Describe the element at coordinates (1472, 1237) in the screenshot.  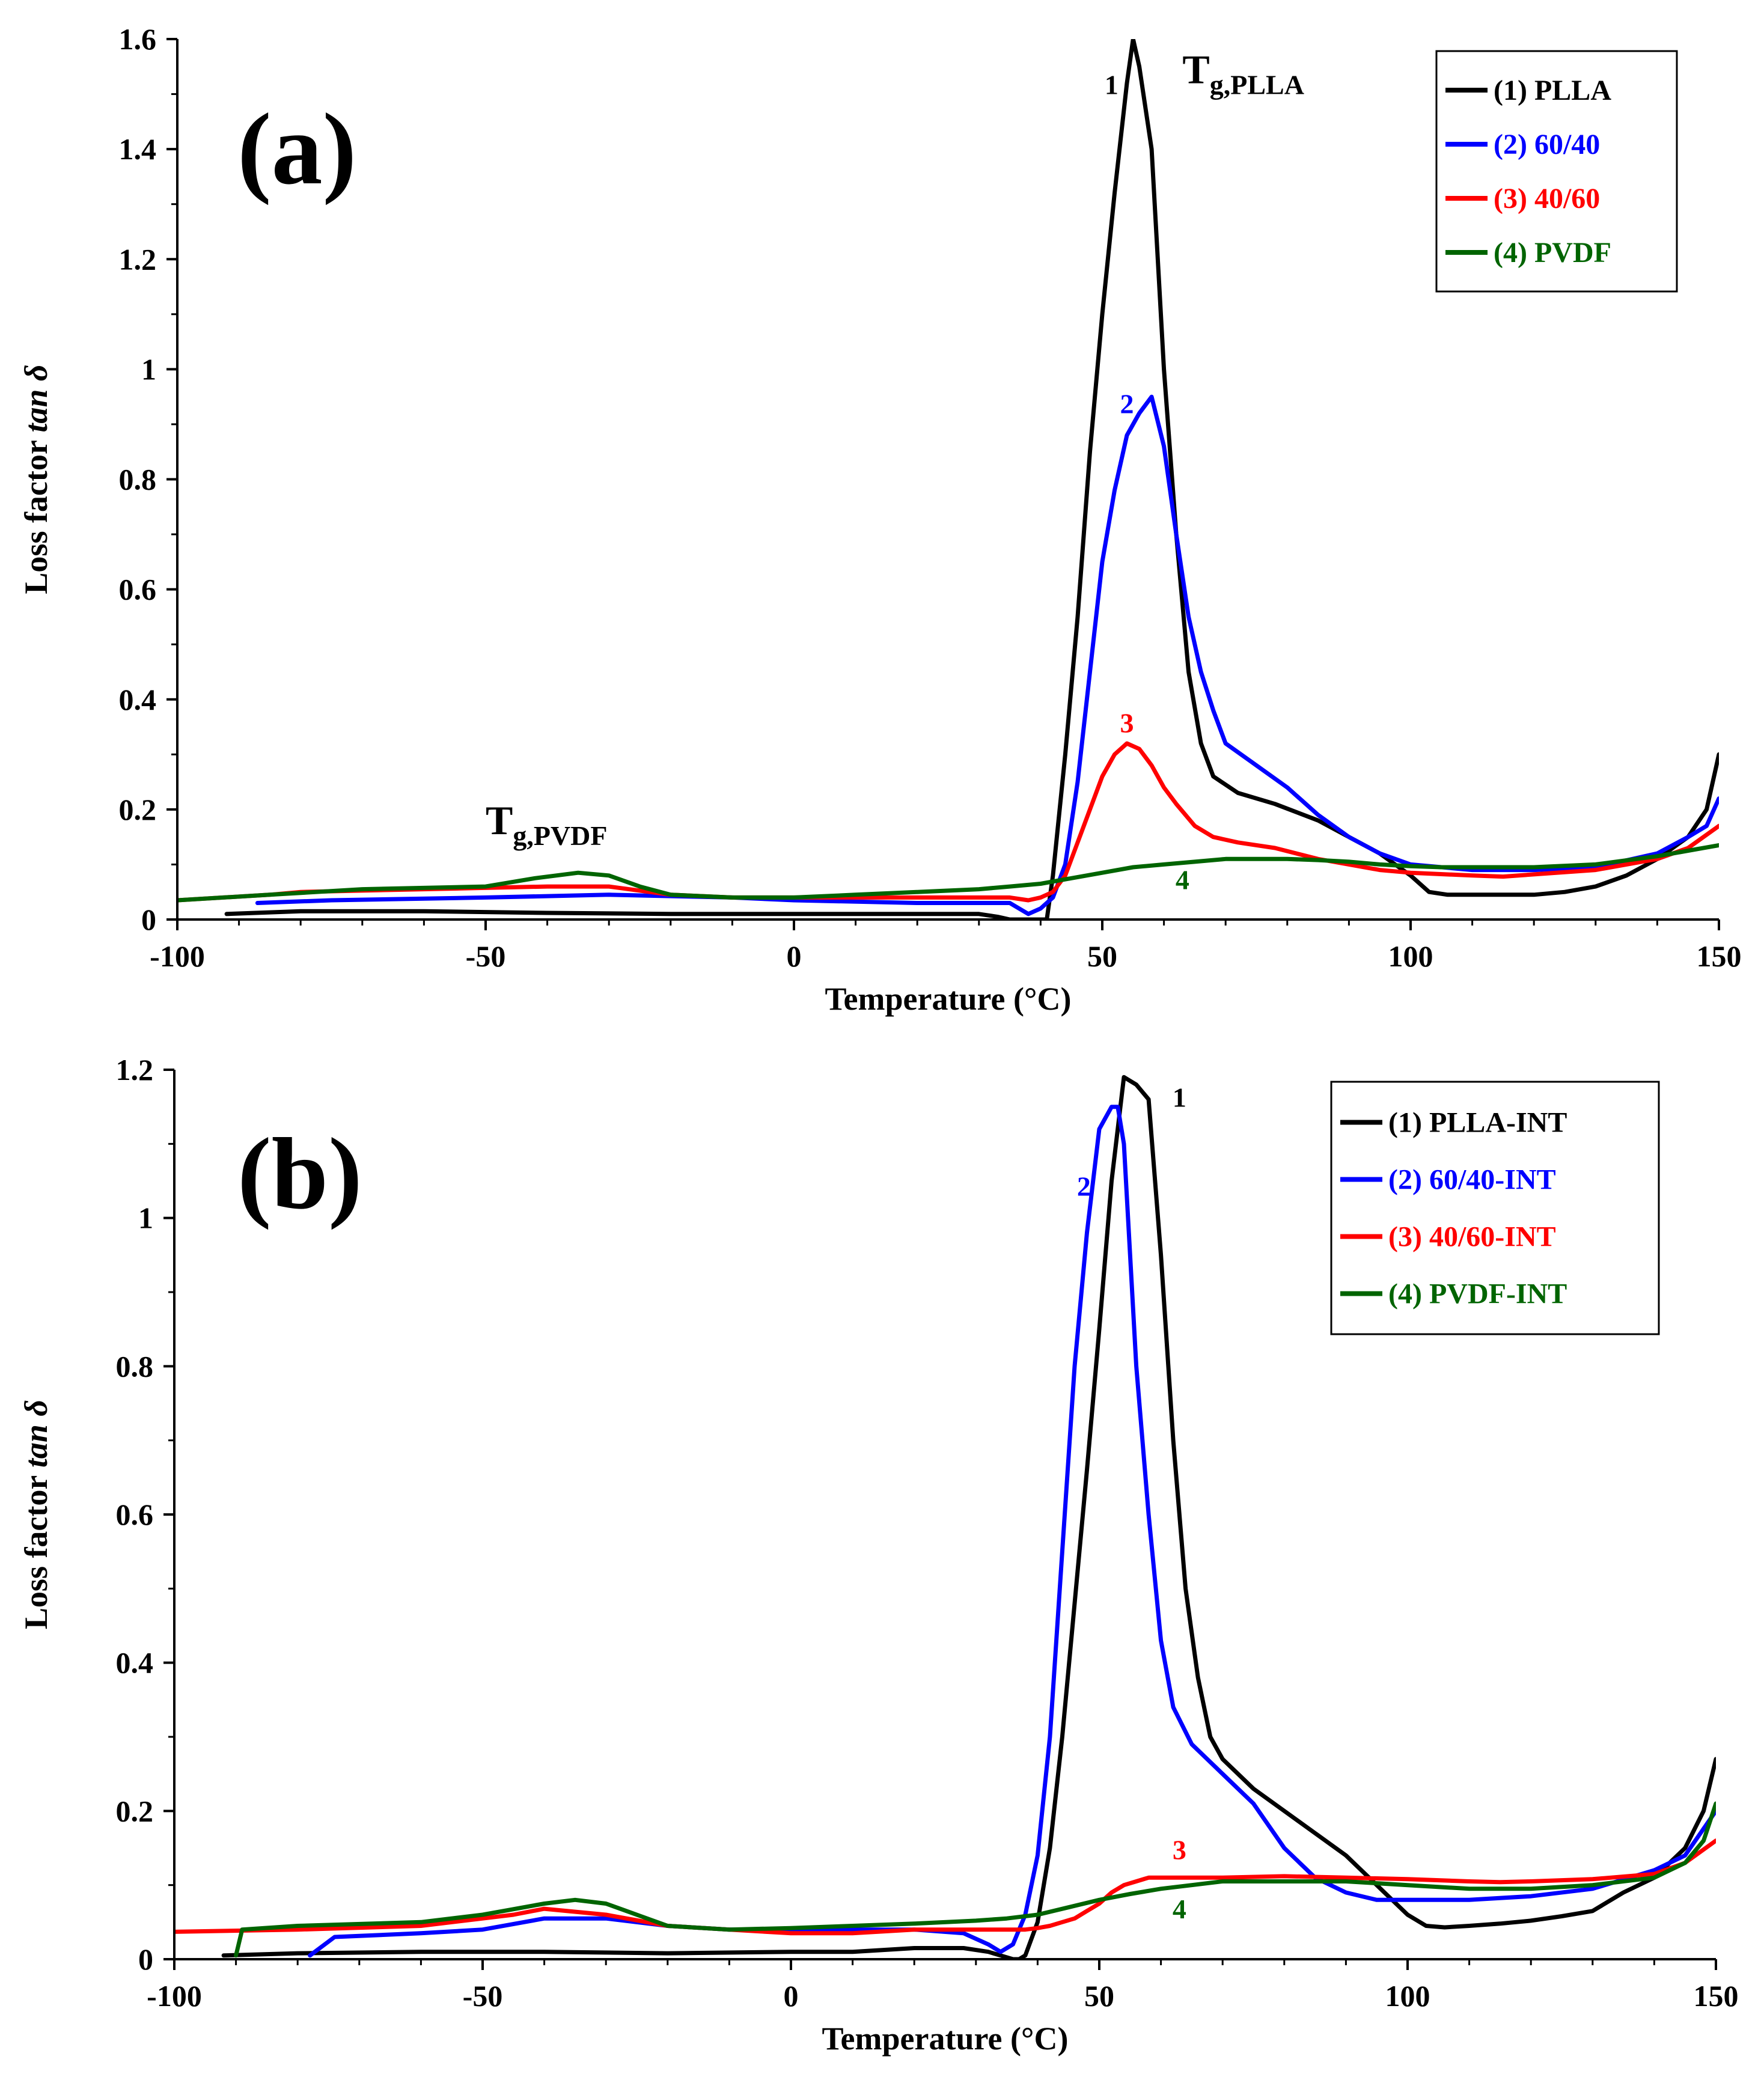
I see `legend-label-3: (3) 40/60-INT` at that location.